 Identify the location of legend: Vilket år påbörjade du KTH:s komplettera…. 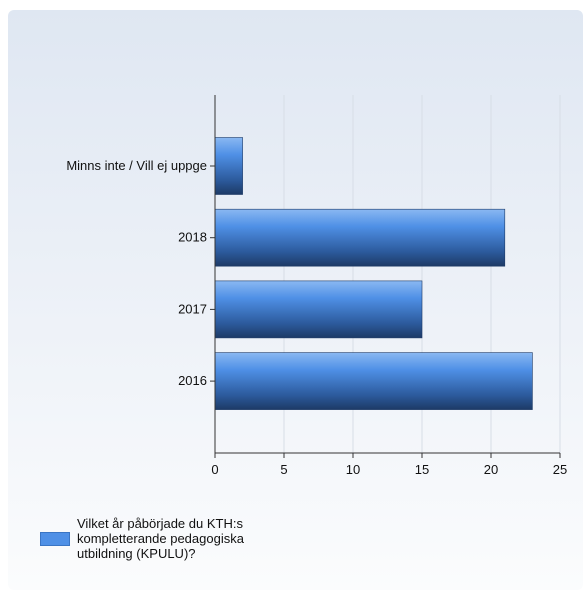
(166, 538).